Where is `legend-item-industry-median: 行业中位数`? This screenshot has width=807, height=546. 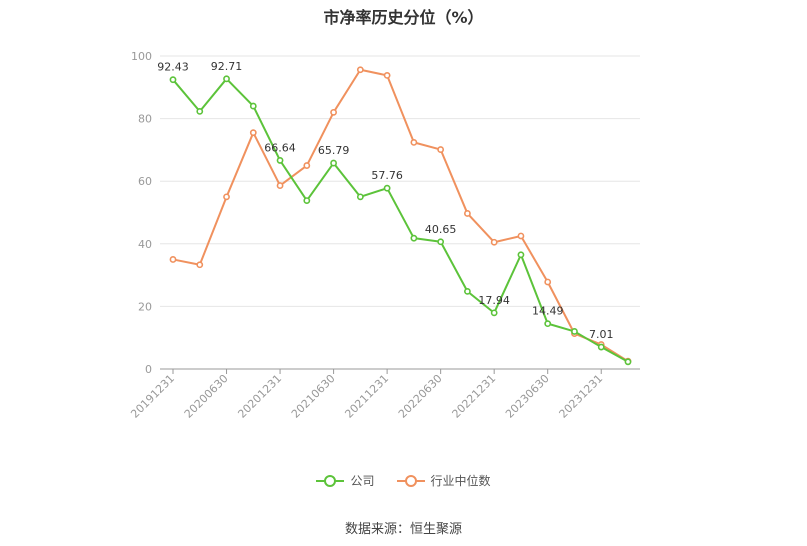
legend-item-industry-median: 行业中位数 is located at coordinates (443, 480).